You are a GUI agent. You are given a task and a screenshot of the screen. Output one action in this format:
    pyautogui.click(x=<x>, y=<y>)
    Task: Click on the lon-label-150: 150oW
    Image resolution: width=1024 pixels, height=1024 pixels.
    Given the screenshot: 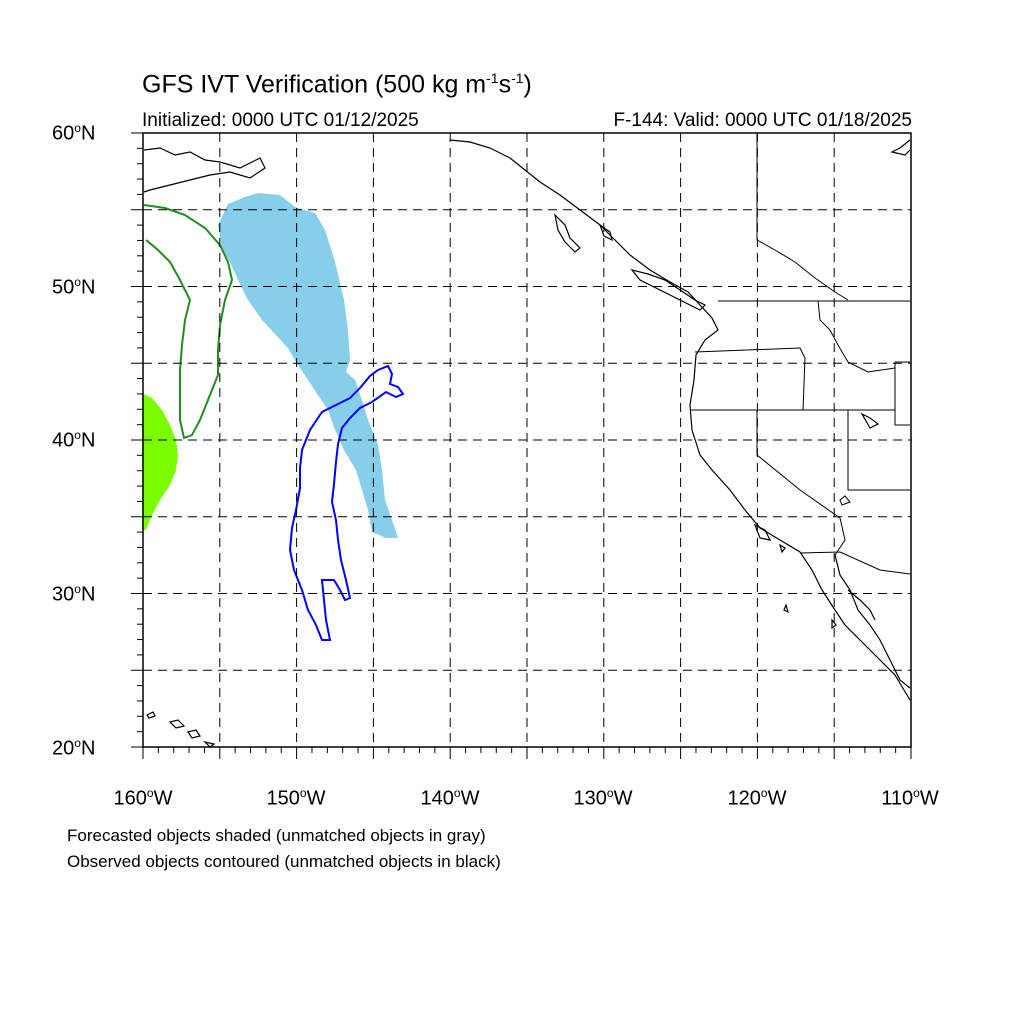 What is the action you would take?
    pyautogui.click(x=296, y=798)
    